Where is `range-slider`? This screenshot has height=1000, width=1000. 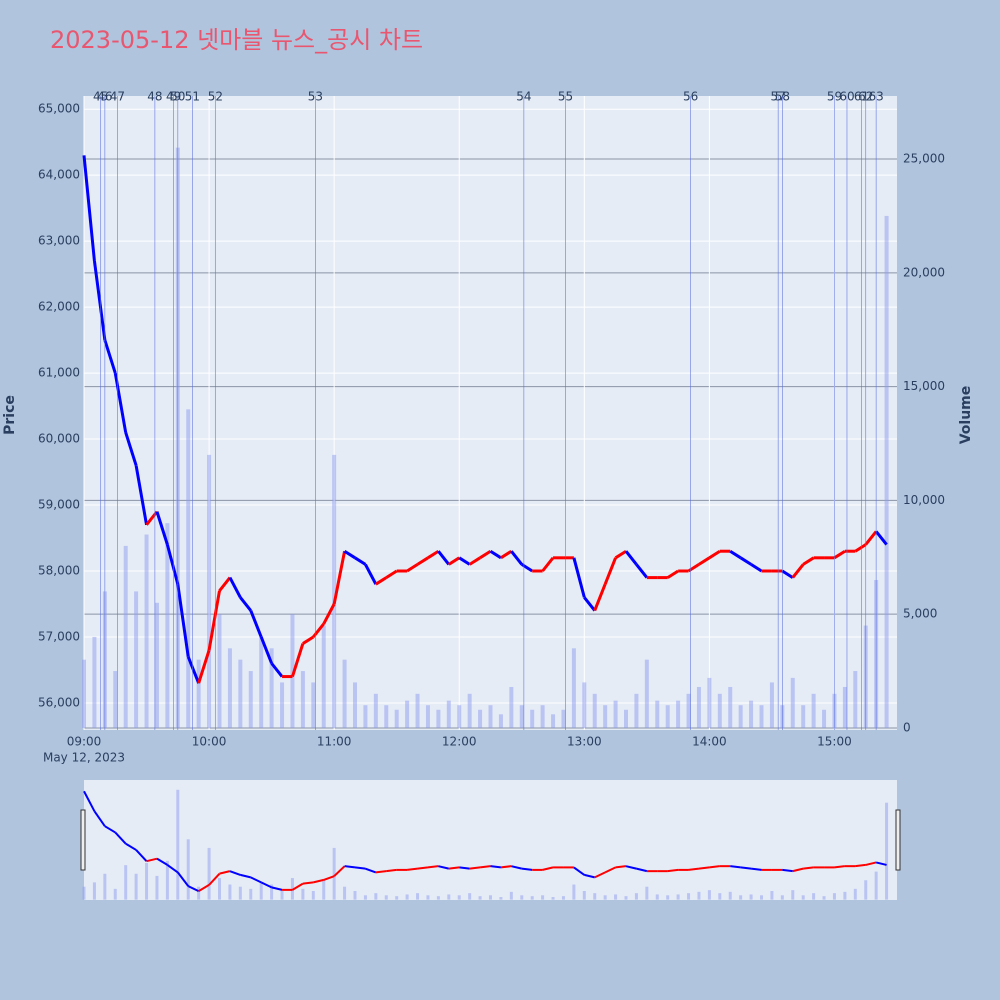 range-slider is located at coordinates (490, 840).